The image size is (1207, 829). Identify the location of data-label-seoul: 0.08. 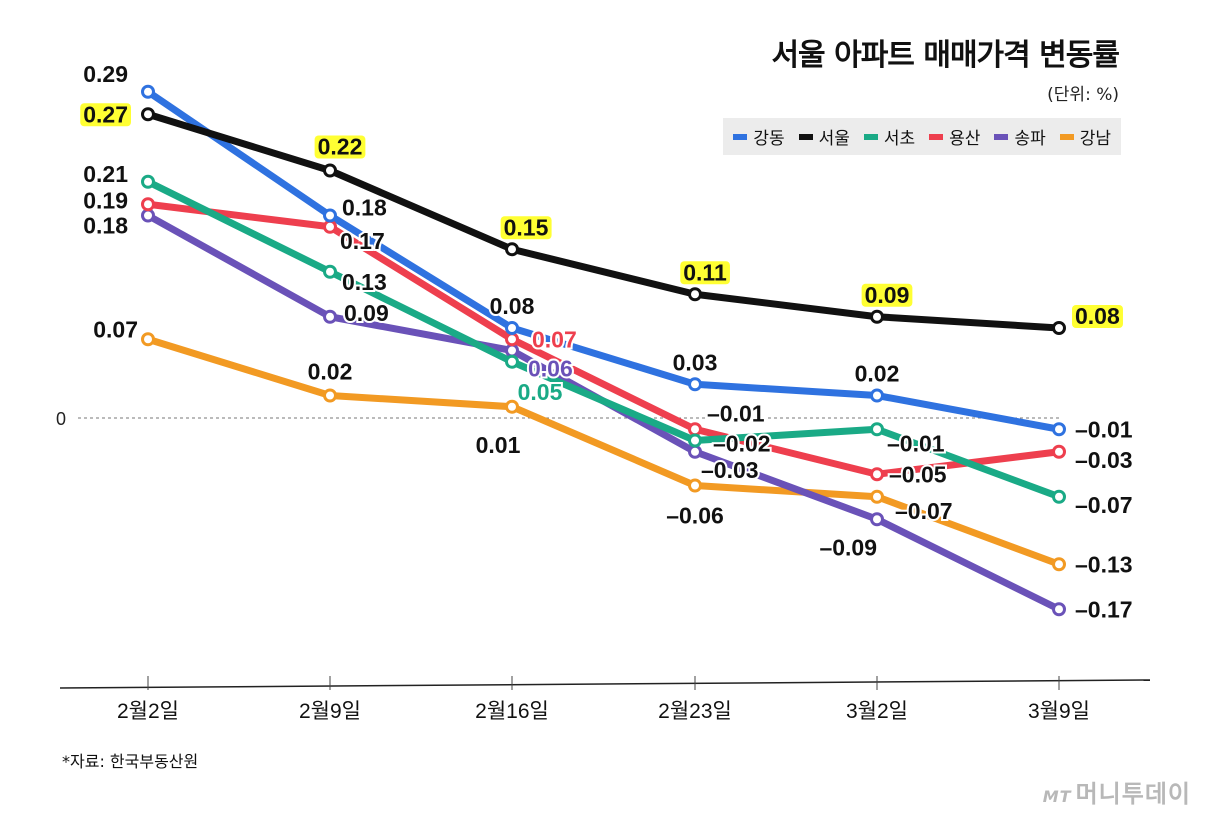
(1097, 316).